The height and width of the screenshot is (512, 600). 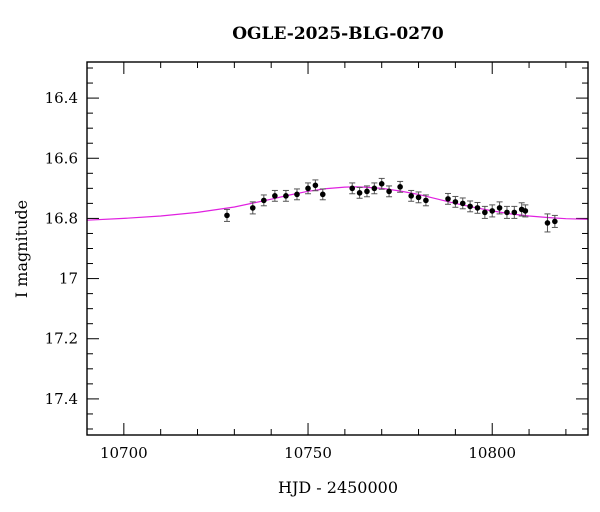 I want to click on y-tick-label: 17.2, so click(x=61, y=339).